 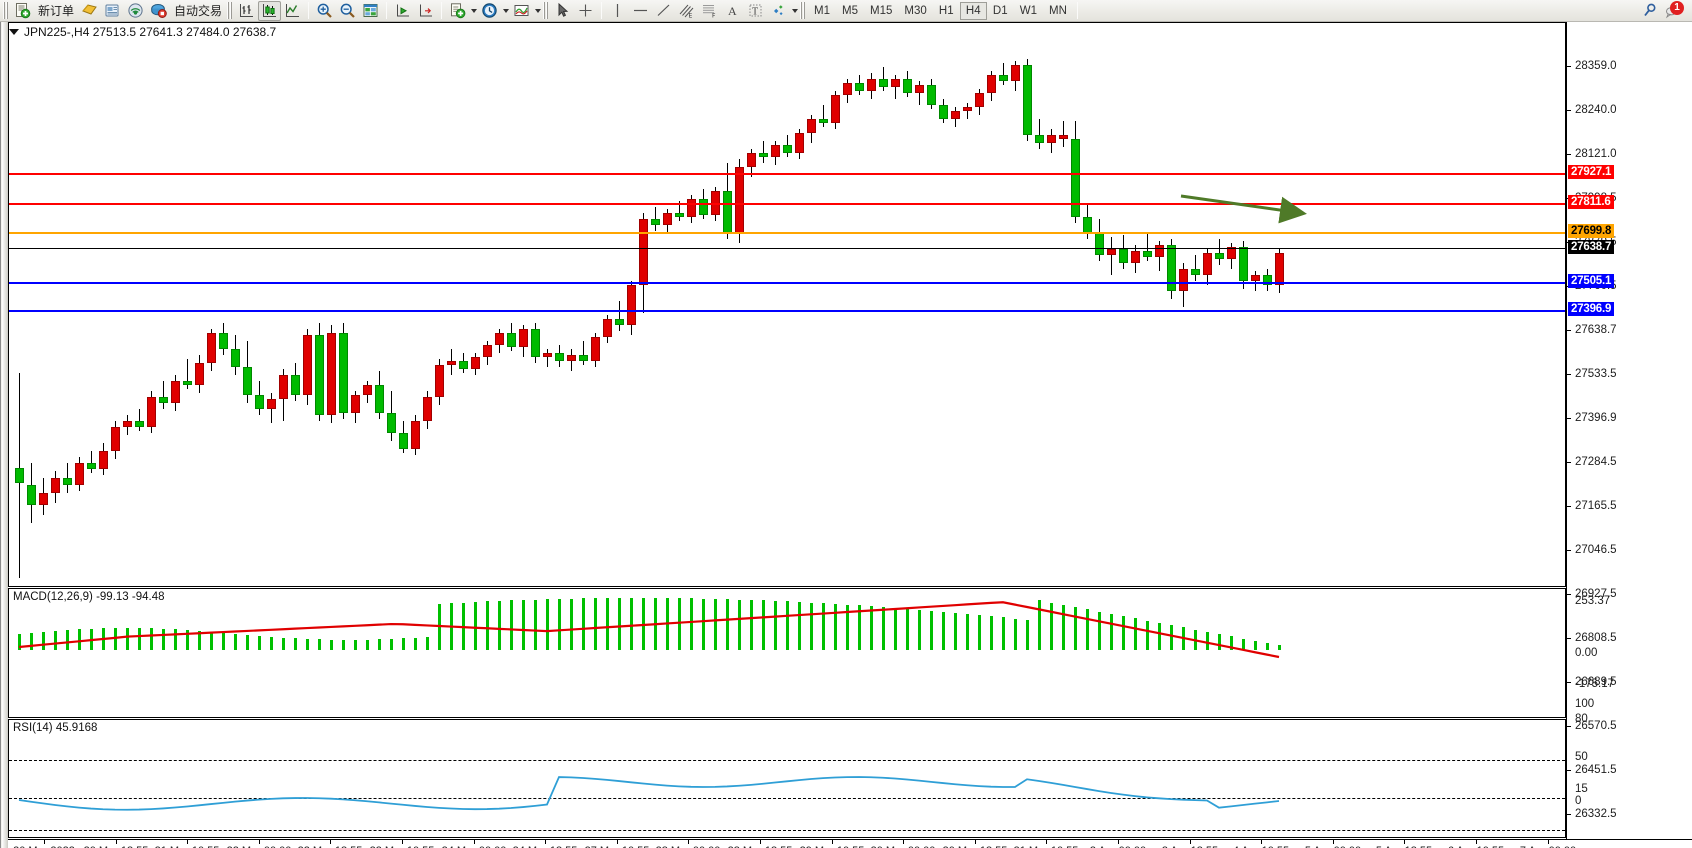 What do you see at coordinates (1591, 247) in the screenshot?
I see `price-level-badge-27638.7: 27638.7` at bounding box center [1591, 247].